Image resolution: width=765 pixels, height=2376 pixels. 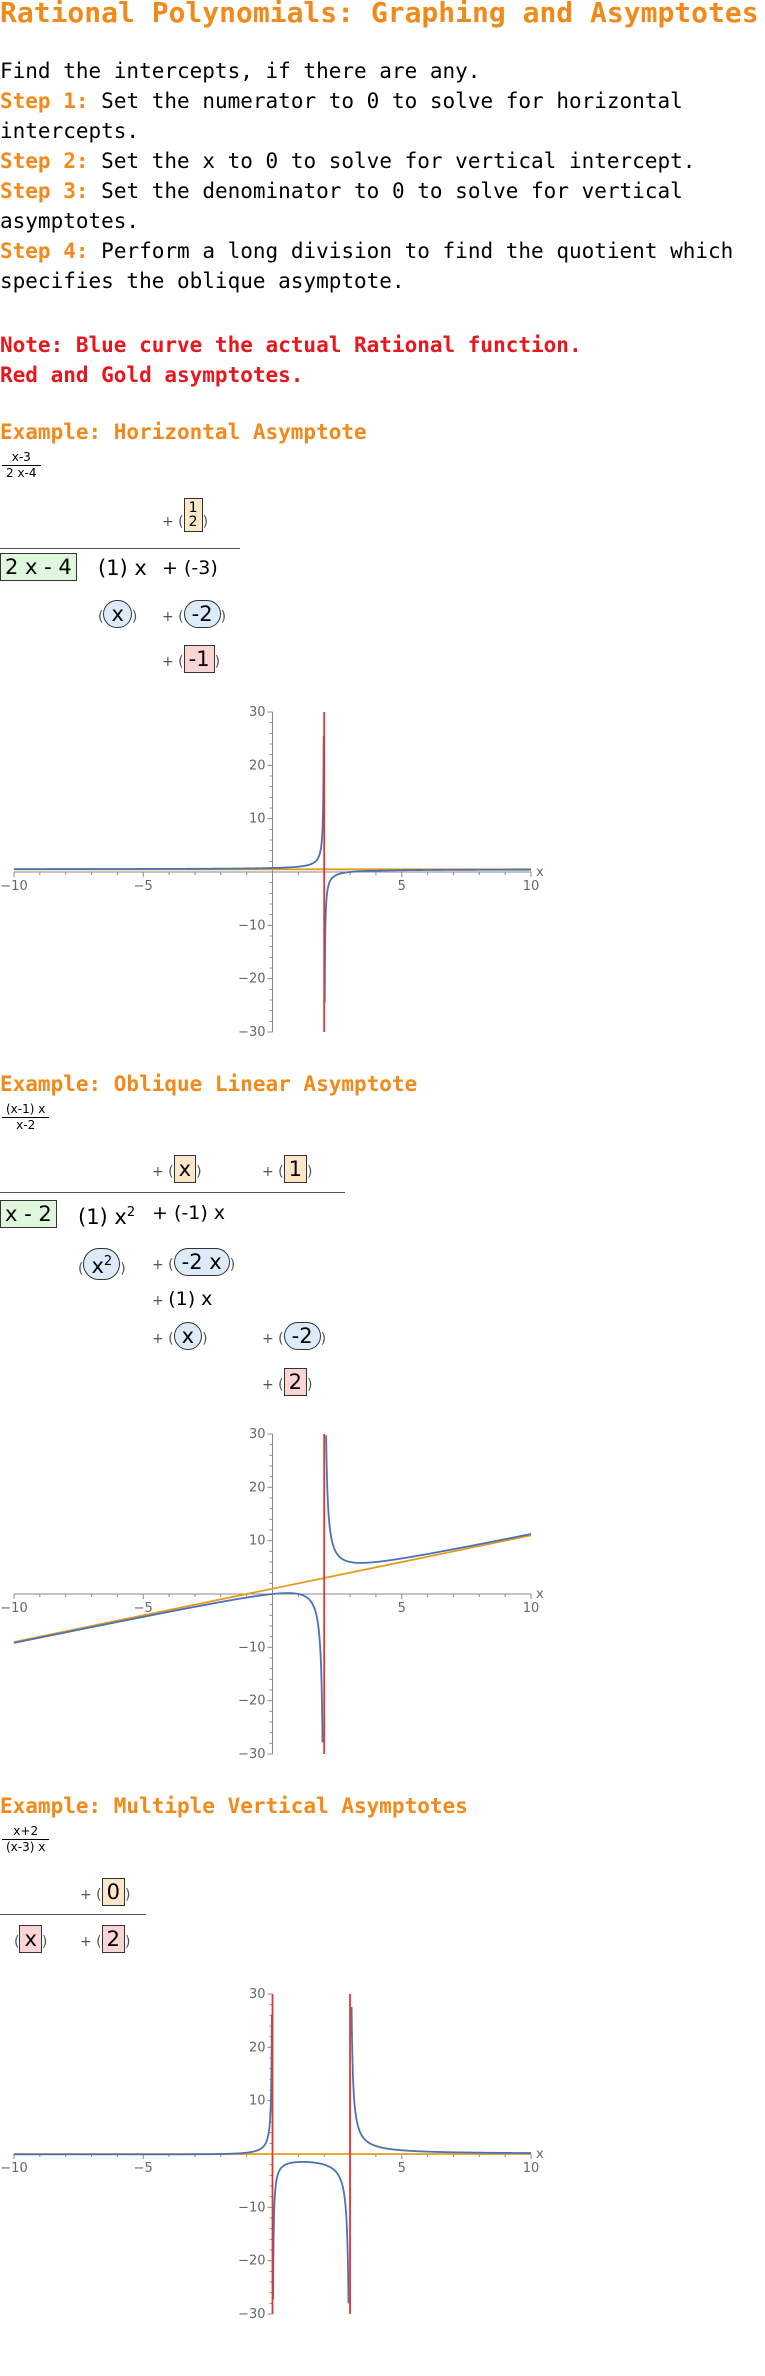 What do you see at coordinates (26, 1110) in the screenshot?
I see `fraction-numerator: (x-1) x` at bounding box center [26, 1110].